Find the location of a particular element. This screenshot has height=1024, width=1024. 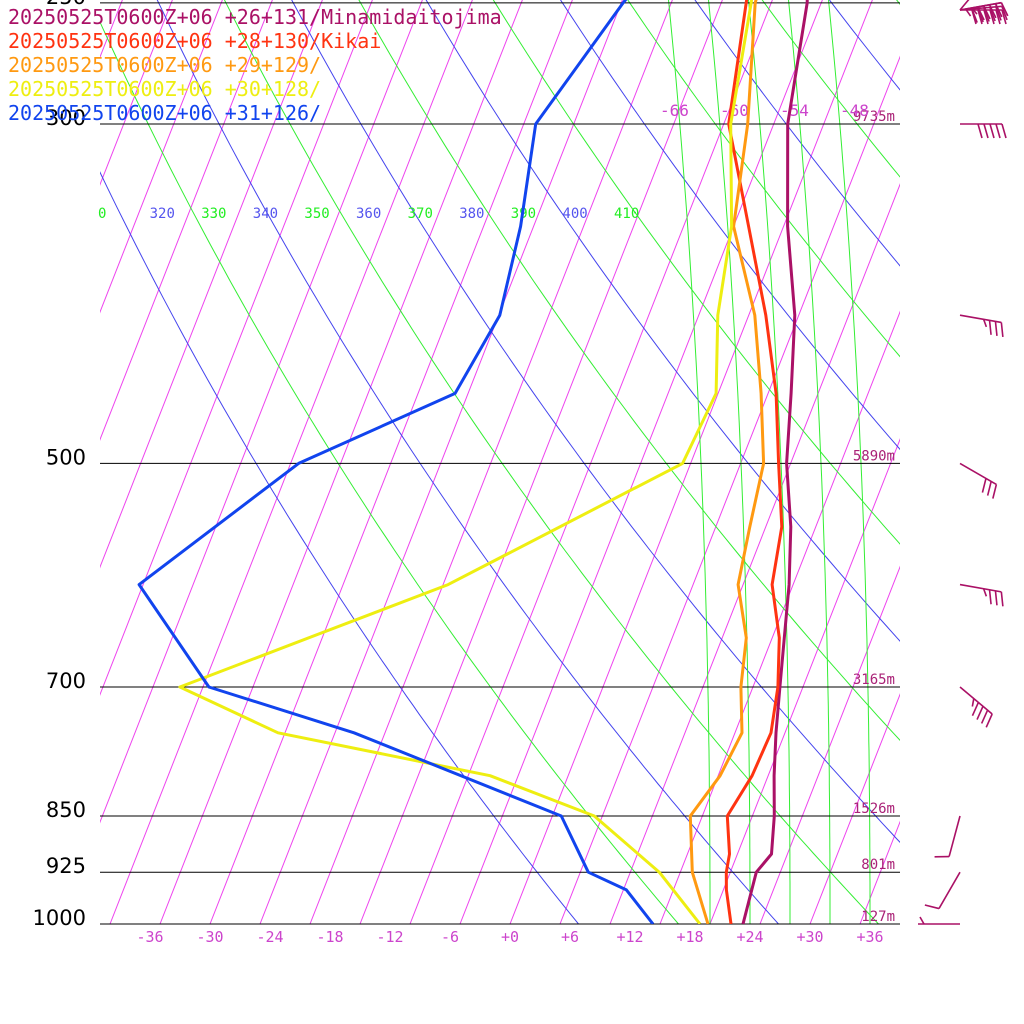

height-label: 11007m is located at coordinates (869, 2).